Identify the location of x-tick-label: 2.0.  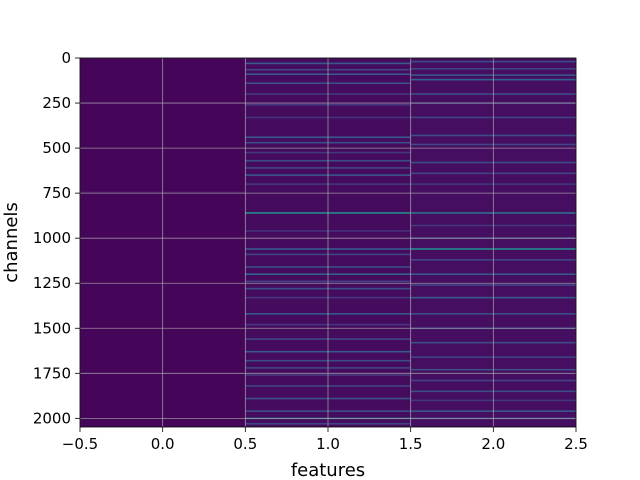
(493, 444).